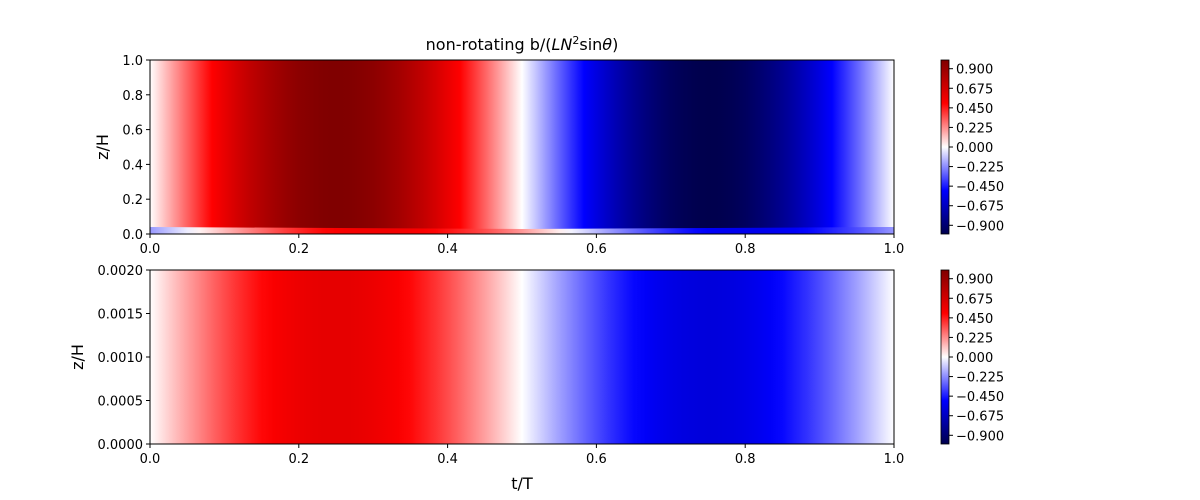  Describe the element at coordinates (121, 402) in the screenshot. I see `y-tick-label: 0.0005` at that location.